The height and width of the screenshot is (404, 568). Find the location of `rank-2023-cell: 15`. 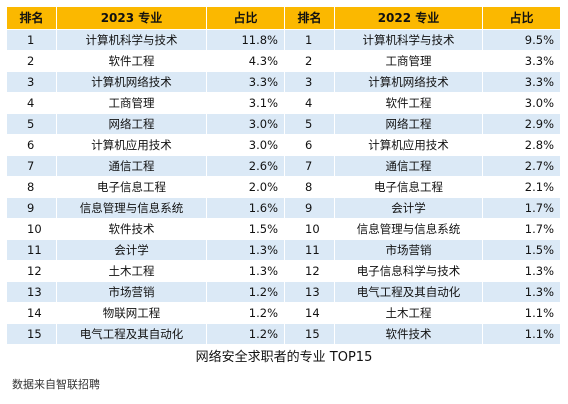

rank-2023-cell: 15 is located at coordinates (31, 334).